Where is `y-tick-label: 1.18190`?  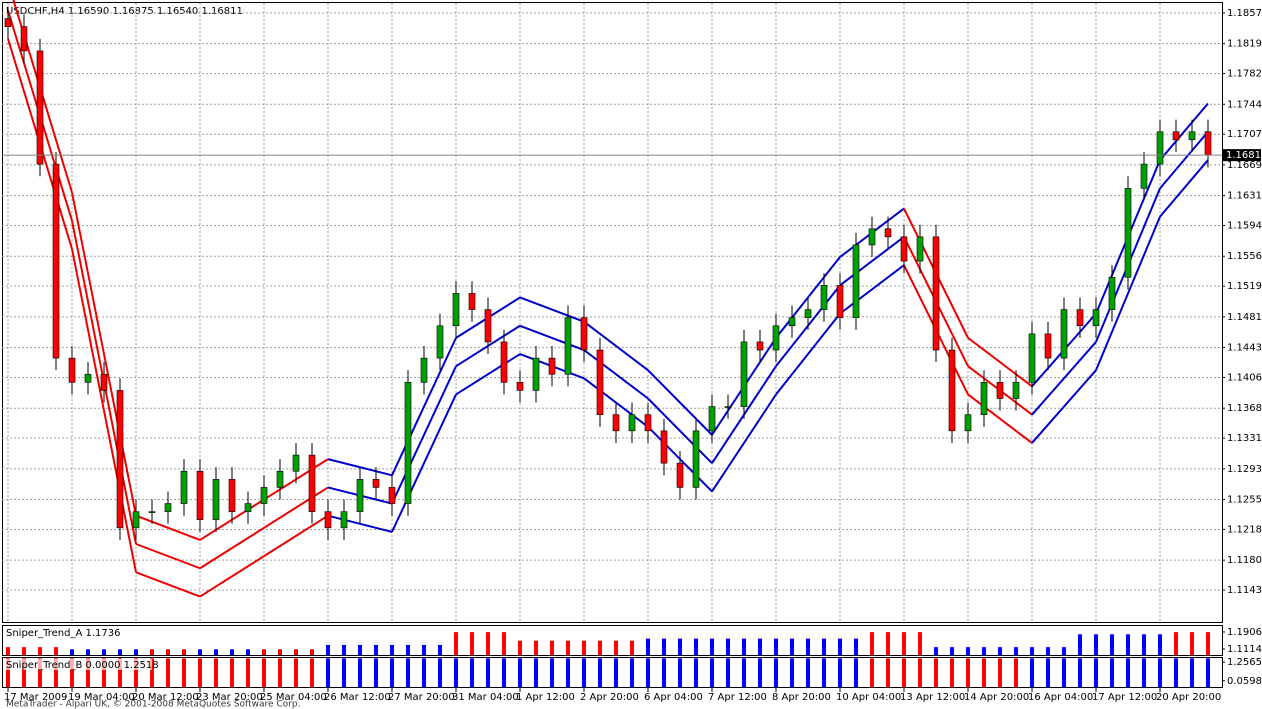 y-tick-label: 1.18190 is located at coordinates (1244, 44).